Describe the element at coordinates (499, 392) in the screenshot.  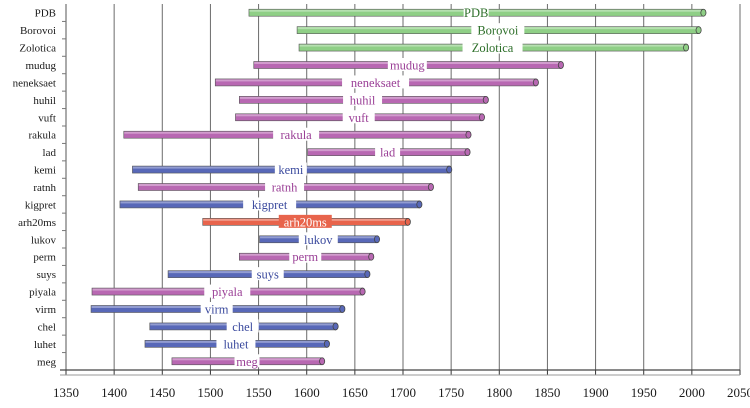
I see `x-tick-label: 1800` at that location.